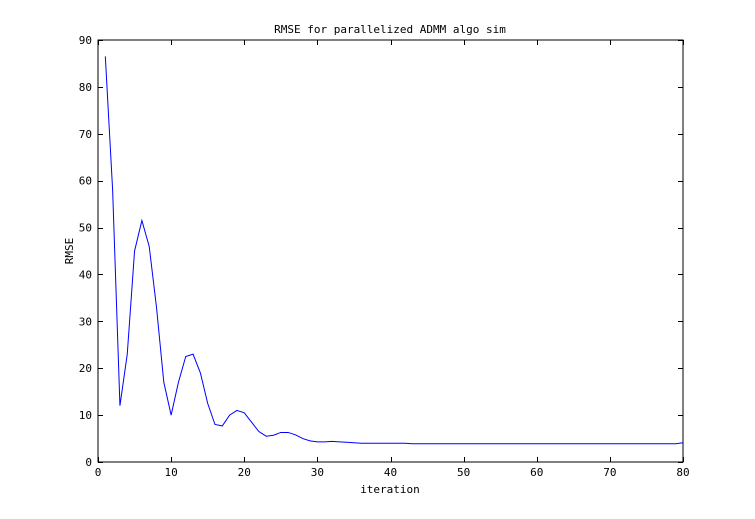  Describe the element at coordinates (98, 472) in the screenshot. I see `x-tick-label: 0` at that location.